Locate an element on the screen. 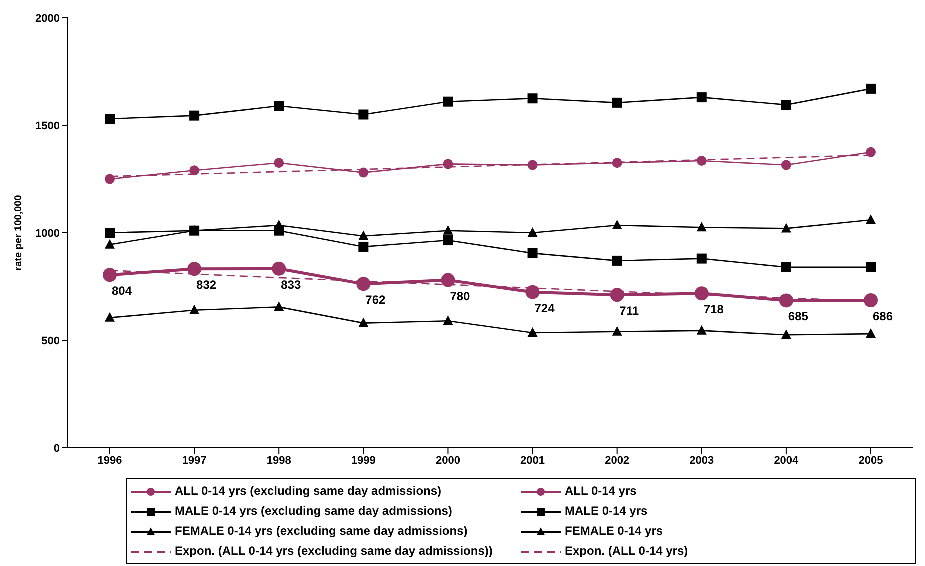 The height and width of the screenshot is (566, 925). y-tick-label: 2000 is located at coordinates (48, 18).